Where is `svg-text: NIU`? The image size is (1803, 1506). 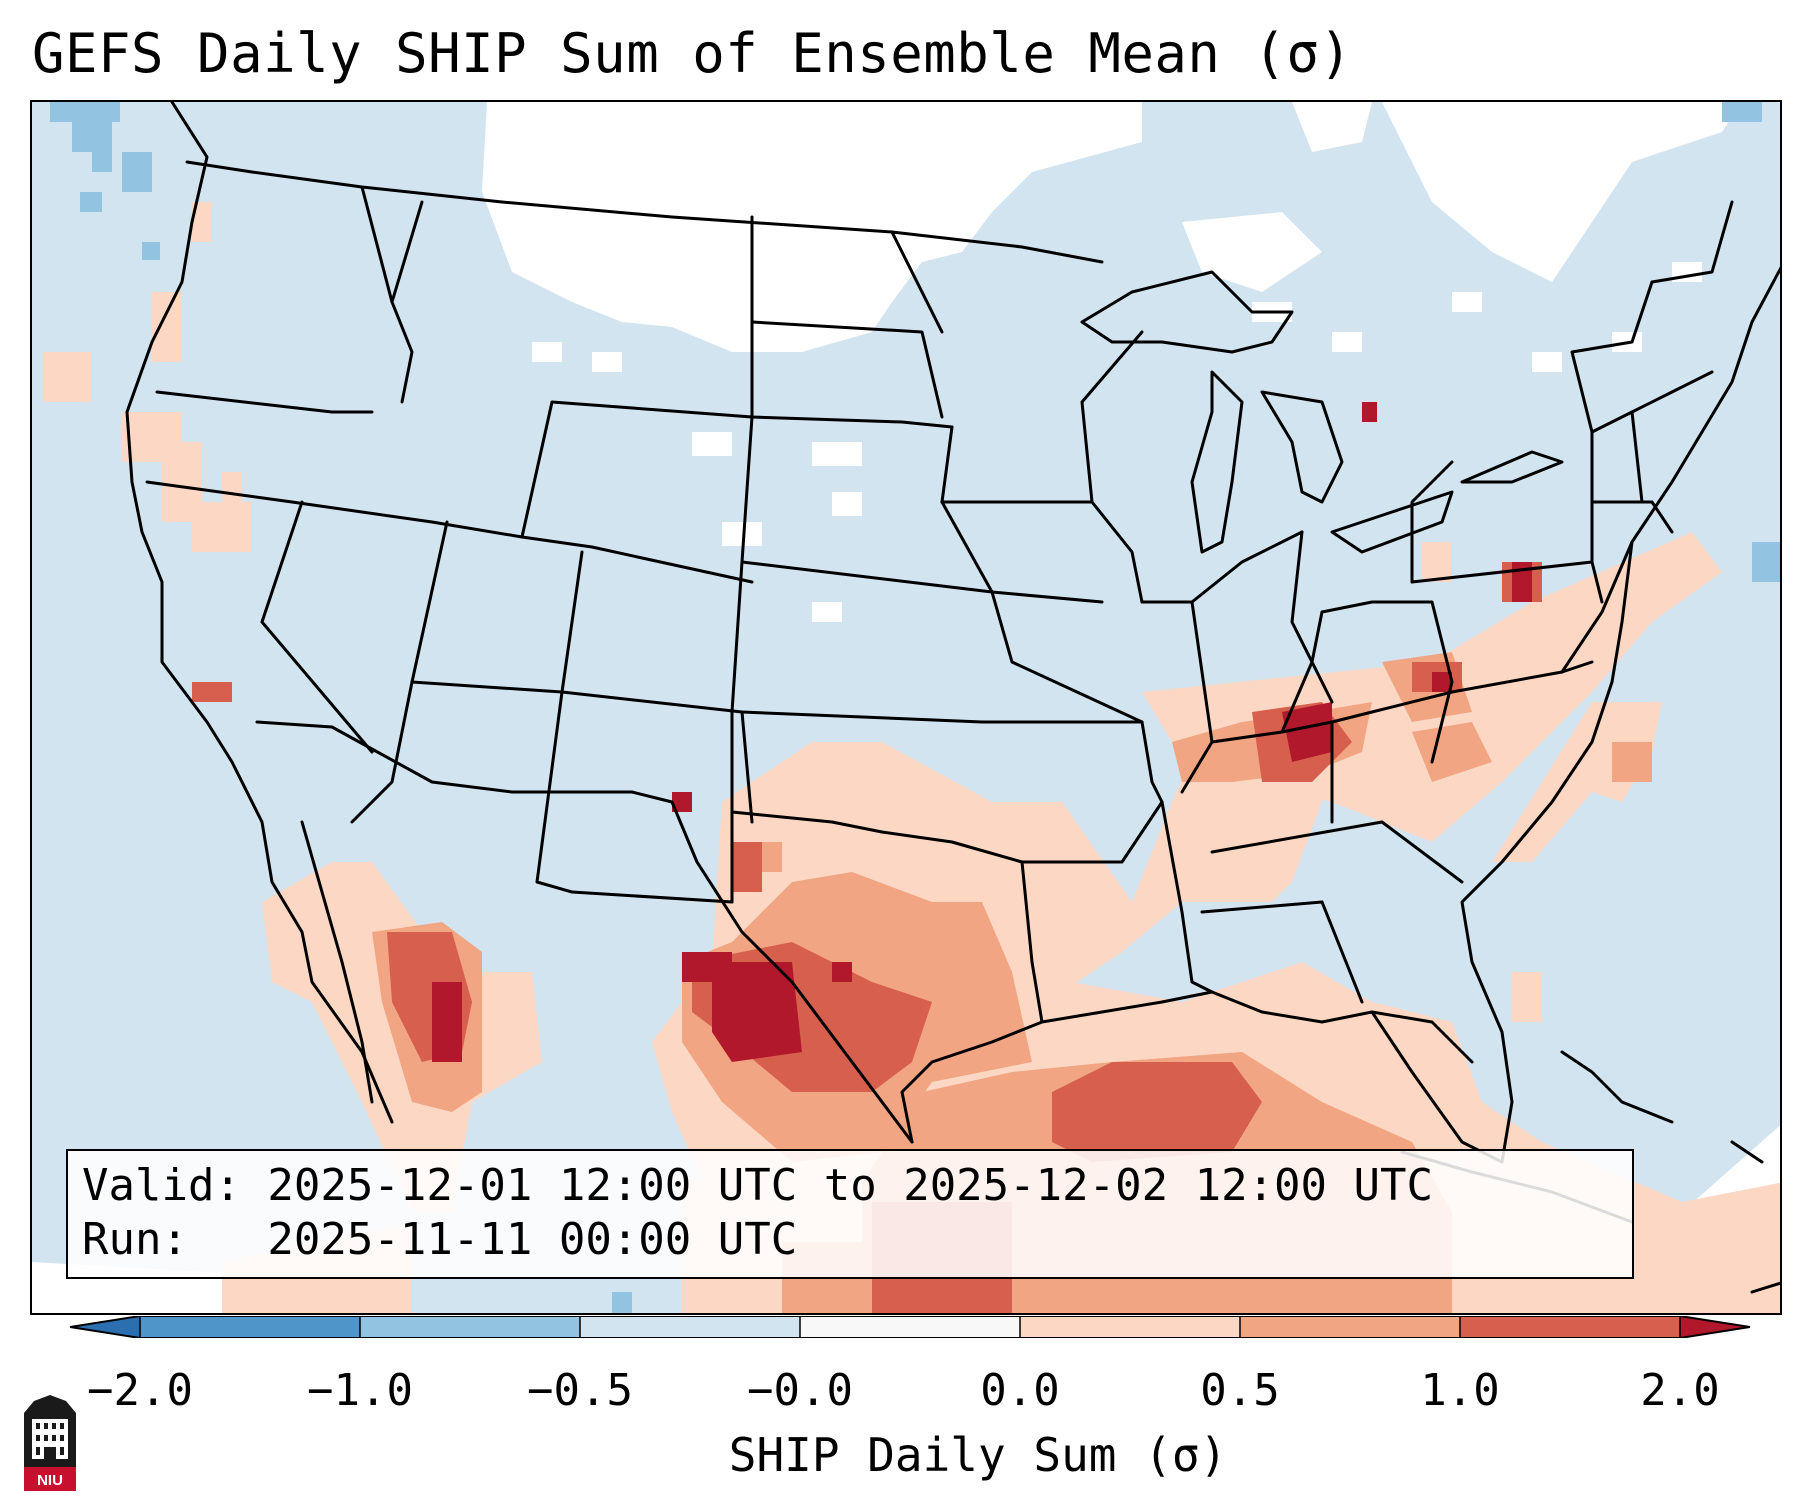
svg-text: NIU is located at coordinates (50, 1480).